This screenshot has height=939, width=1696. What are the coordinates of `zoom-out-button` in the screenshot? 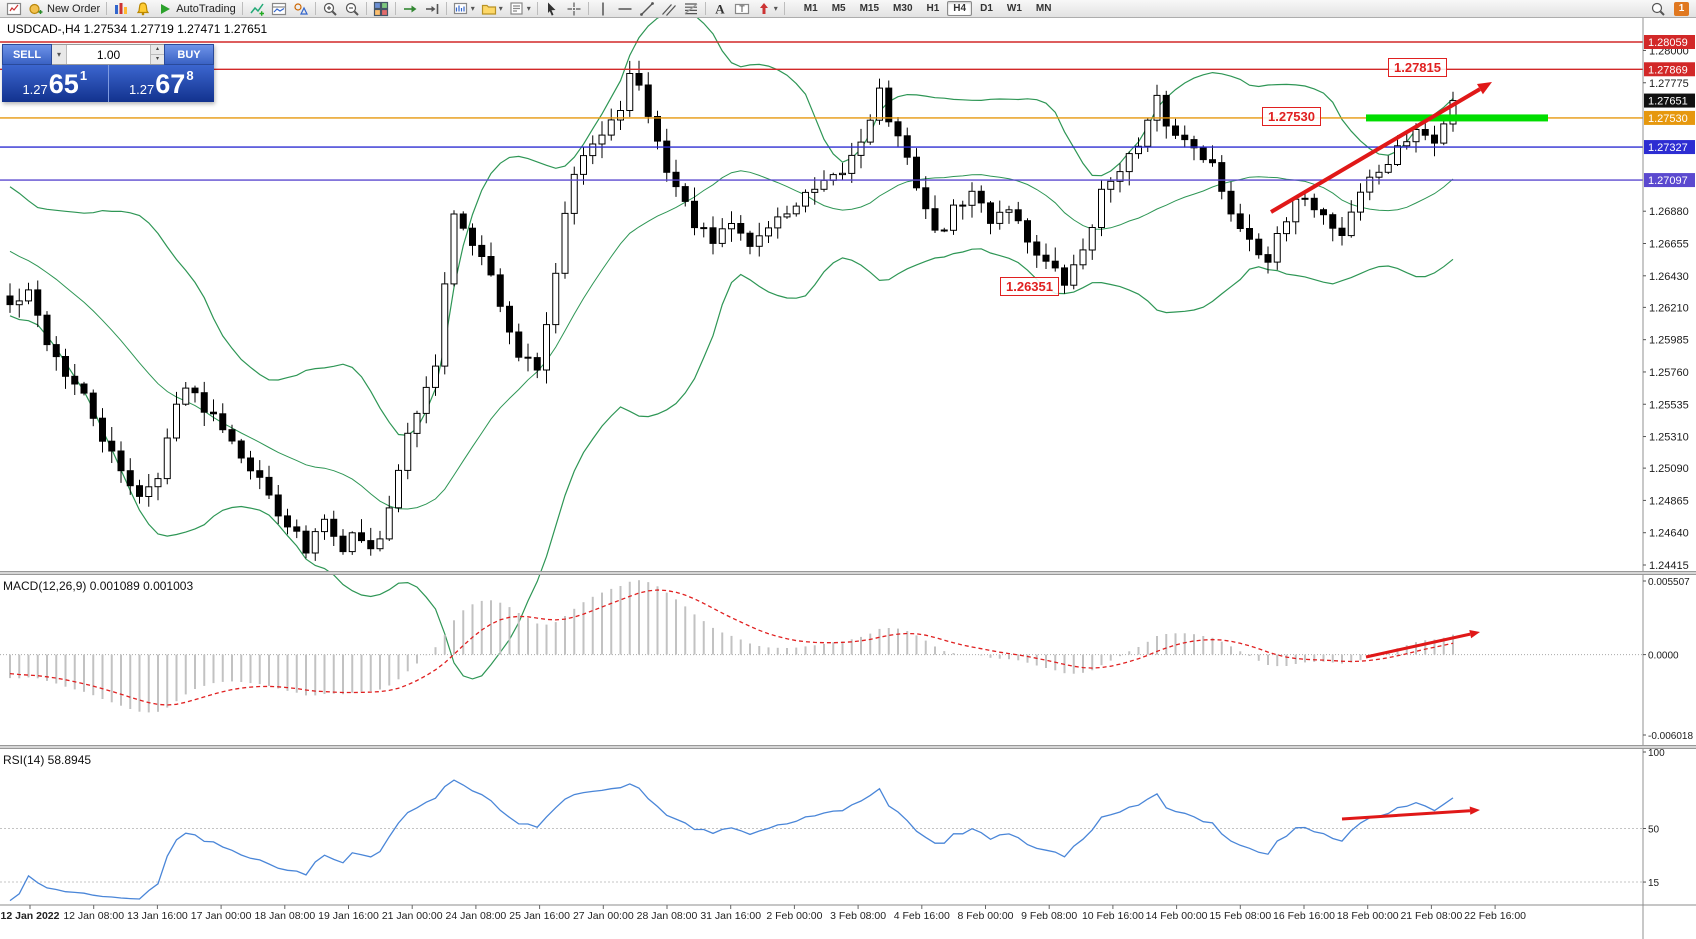 It's located at (352, 8).